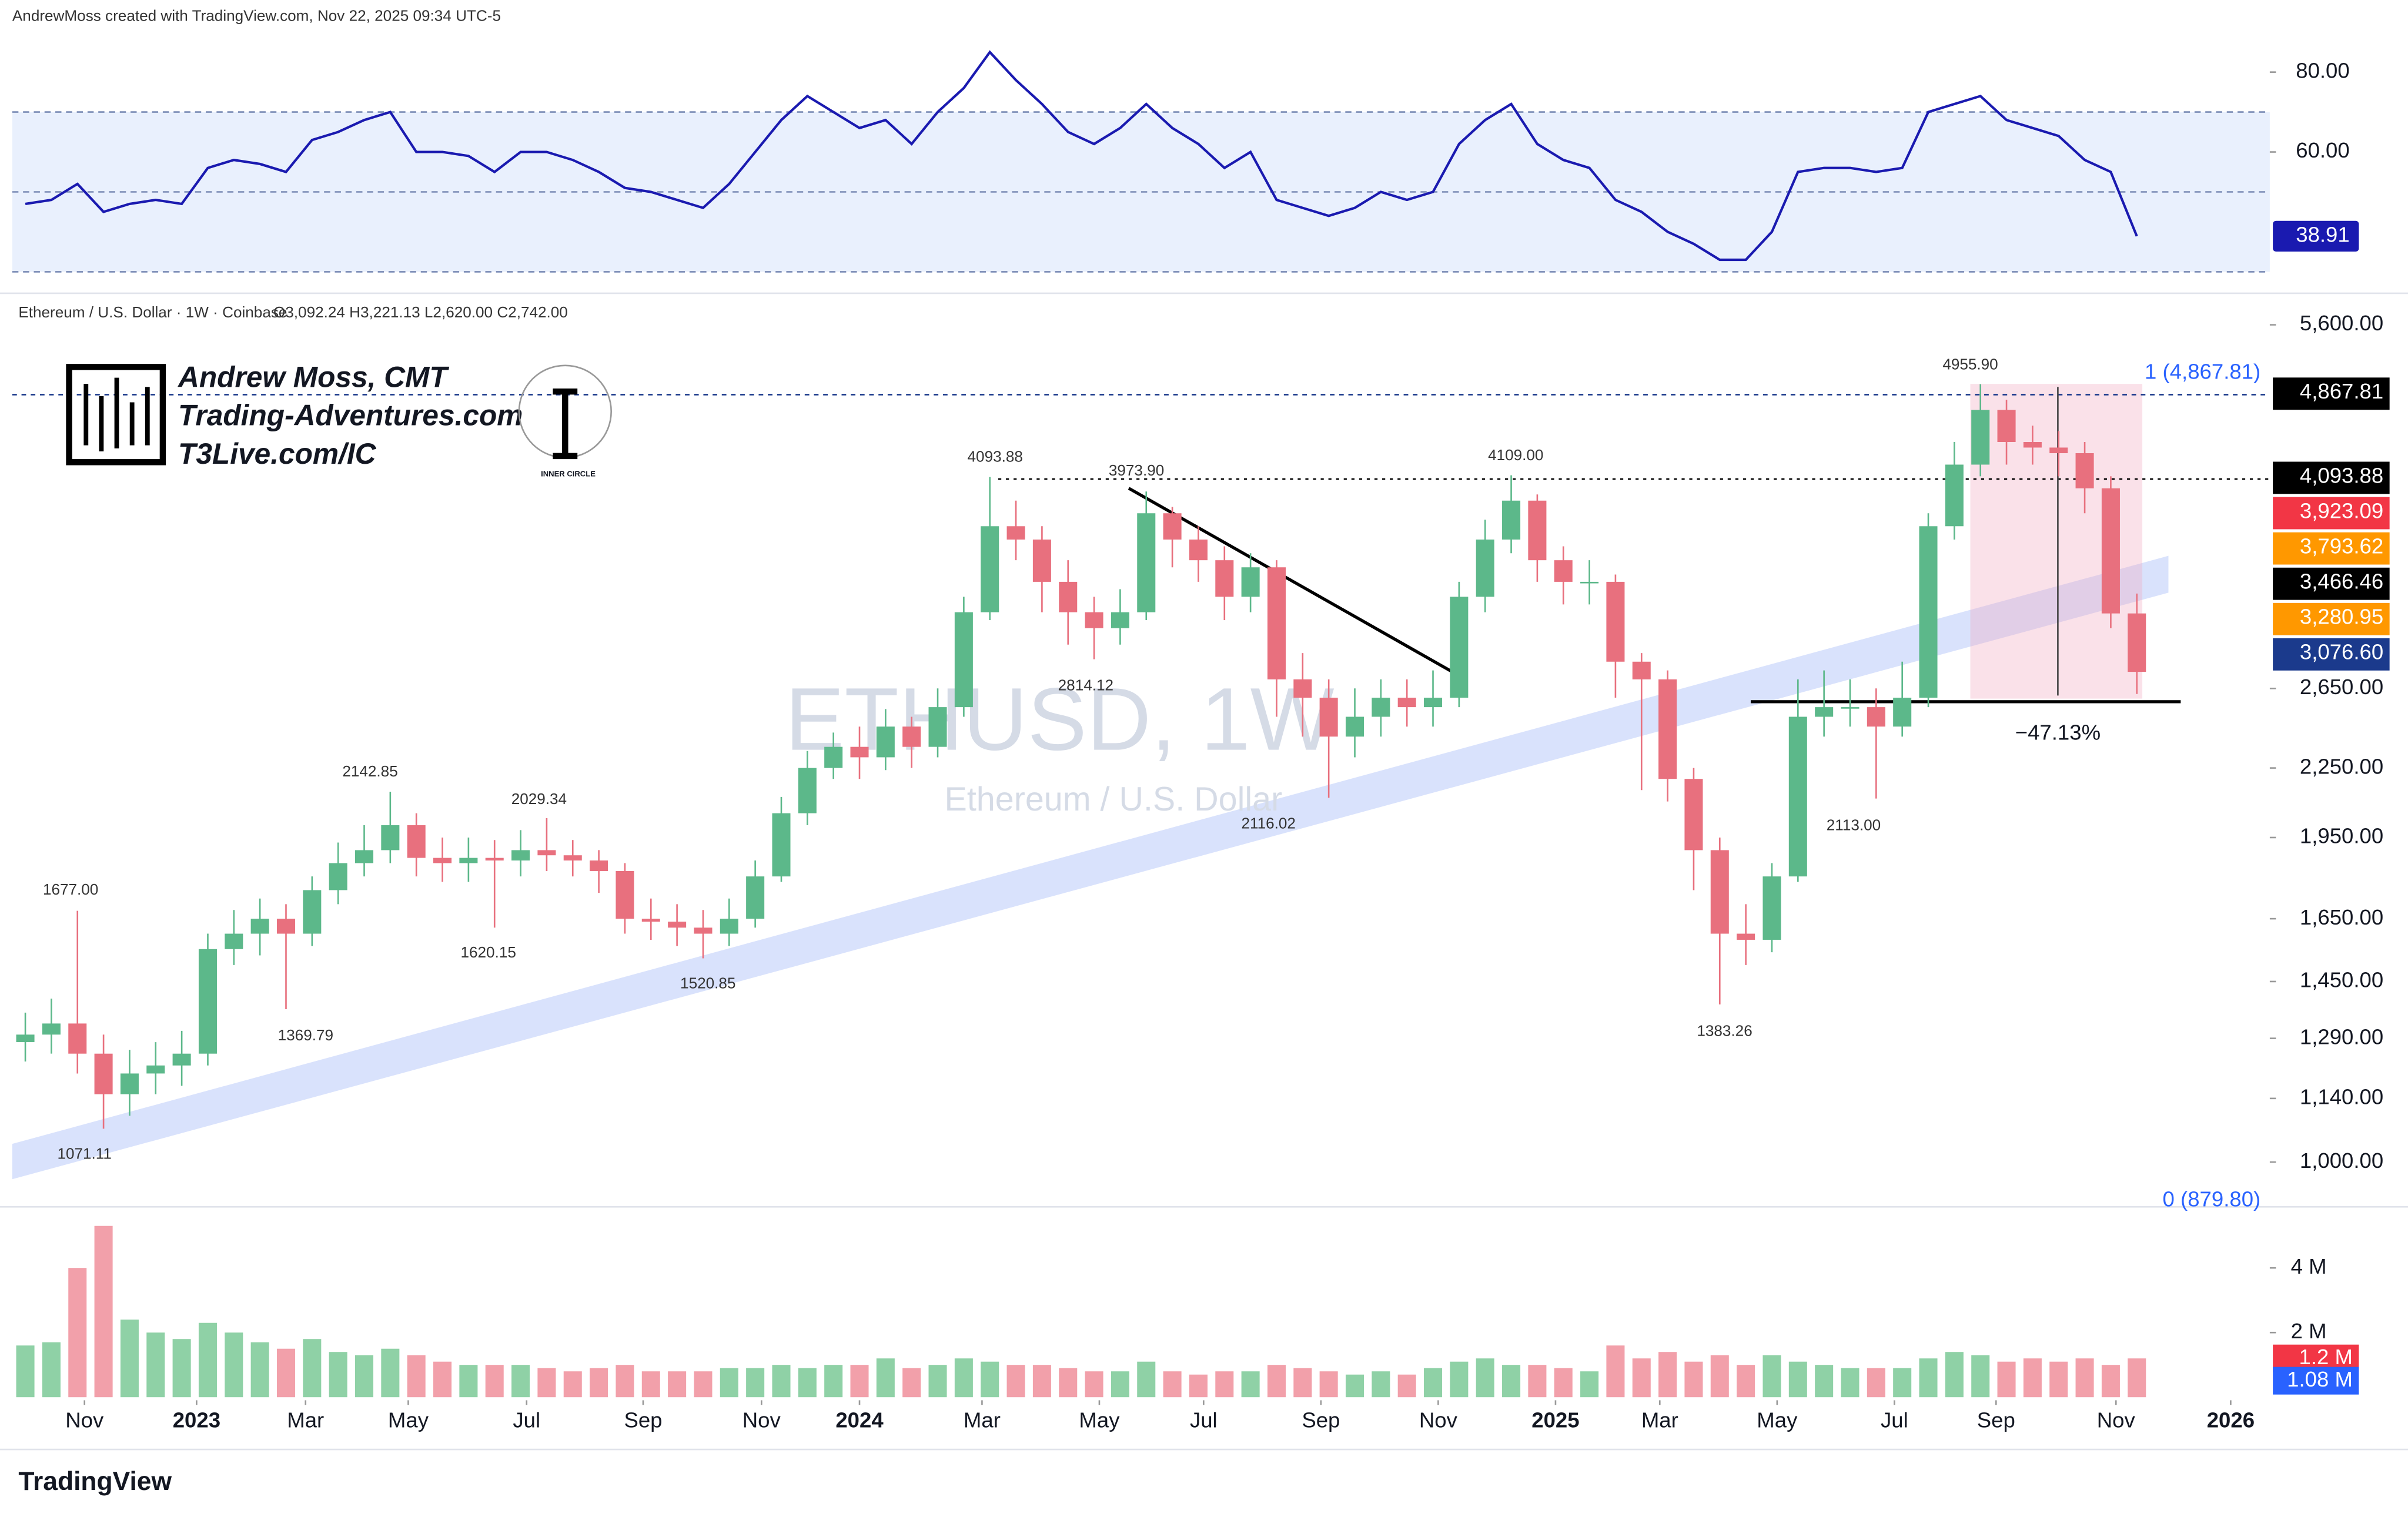 This screenshot has width=2408, height=1517. I want to click on value-badge, so click(2316, 236).